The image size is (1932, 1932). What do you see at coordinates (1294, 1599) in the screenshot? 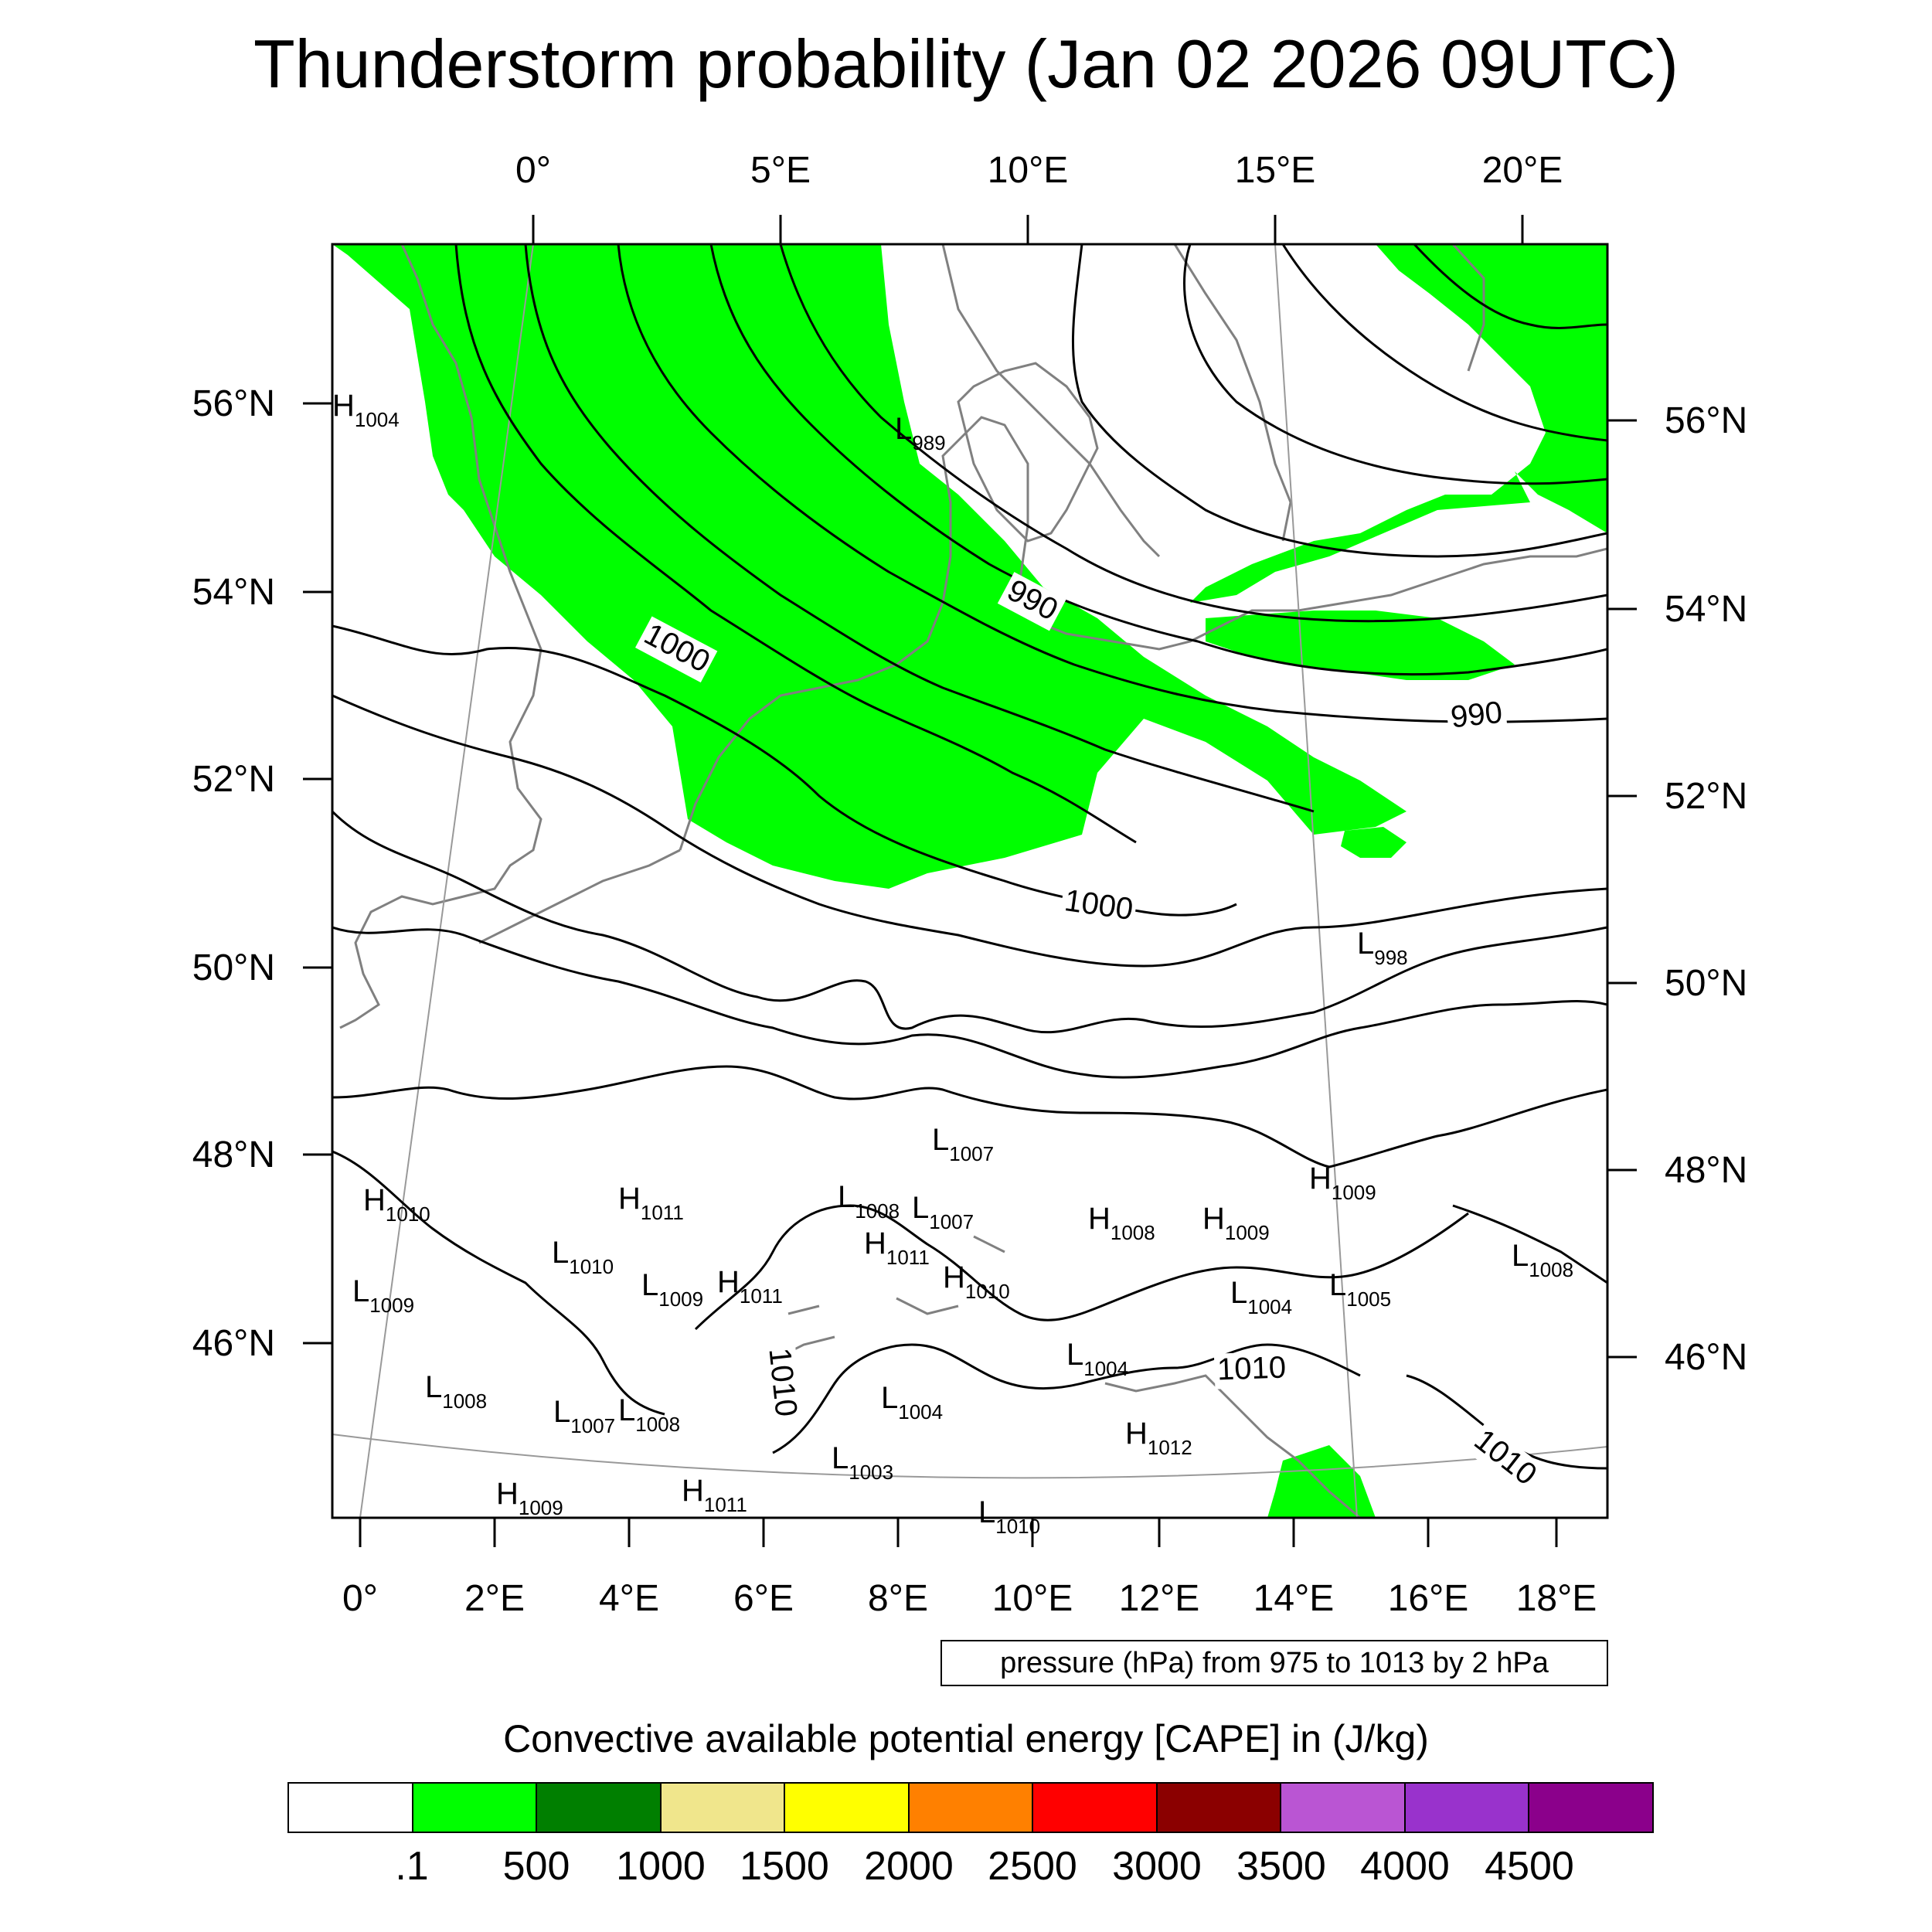
I see `bottom-lon-label: 14°E` at bounding box center [1294, 1599].